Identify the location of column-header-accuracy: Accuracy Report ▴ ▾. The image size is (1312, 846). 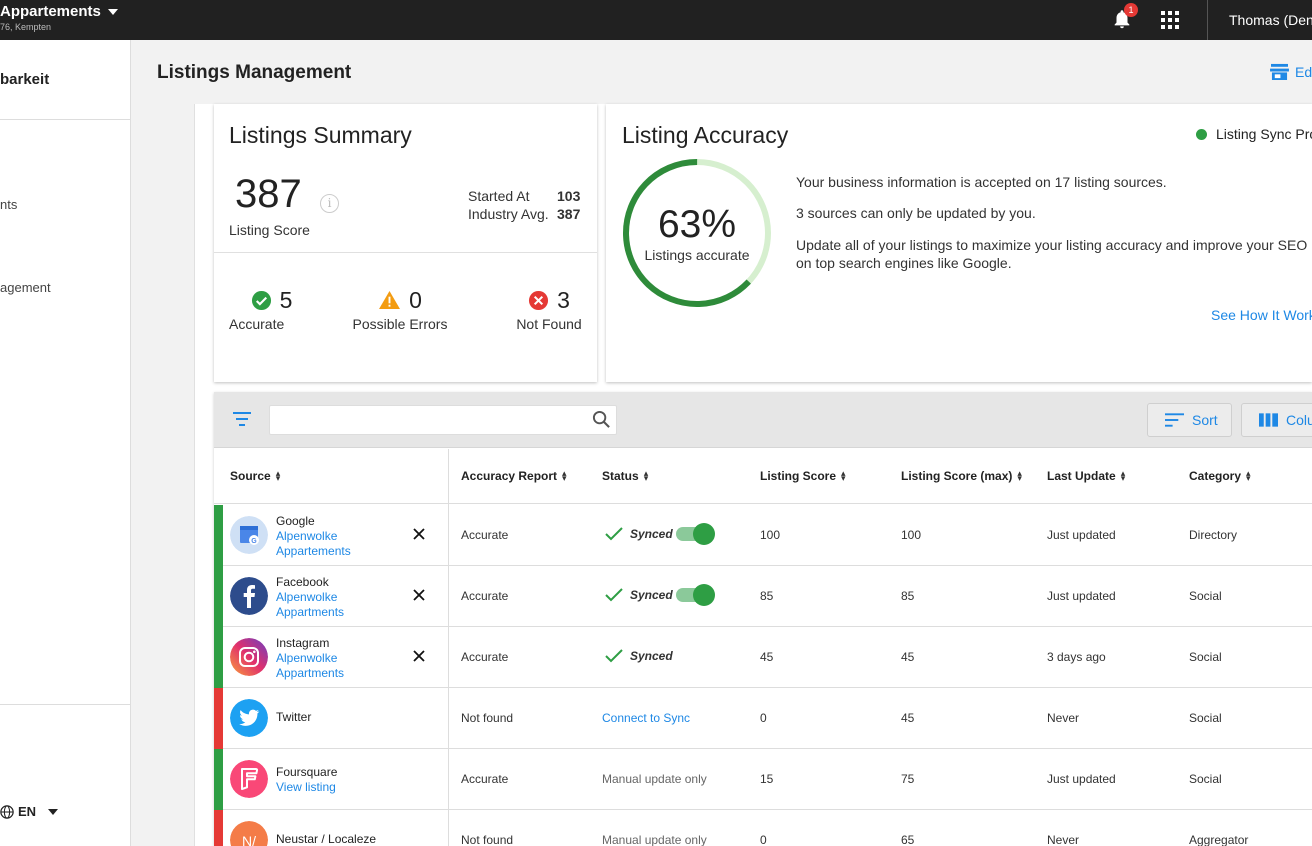
(514, 476).